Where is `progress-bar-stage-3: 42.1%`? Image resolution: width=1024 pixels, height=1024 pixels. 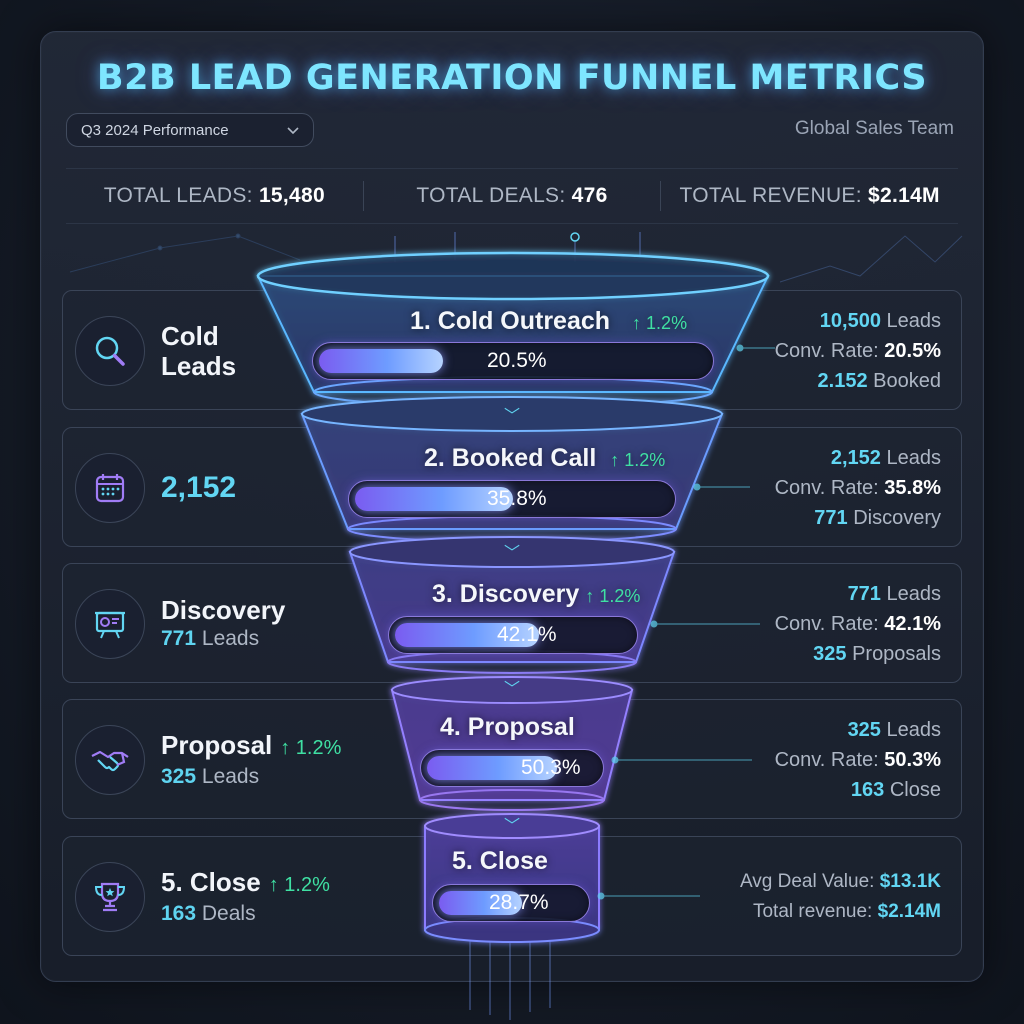 progress-bar-stage-3: 42.1% is located at coordinates (513, 635).